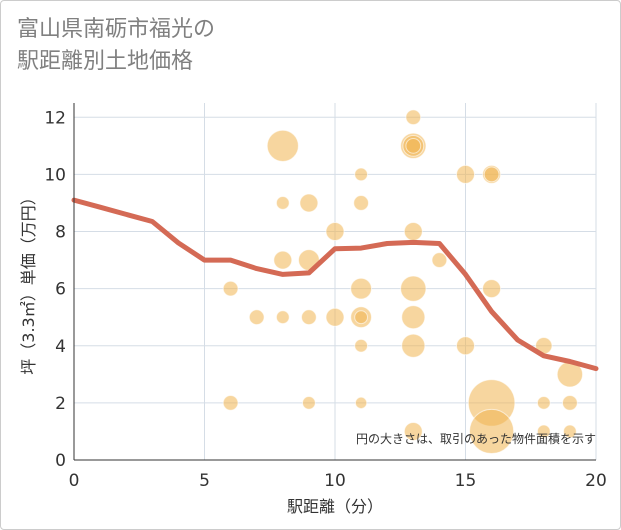  Describe the element at coordinates (60, 347) in the screenshot. I see `y-tick-label: 4` at that location.